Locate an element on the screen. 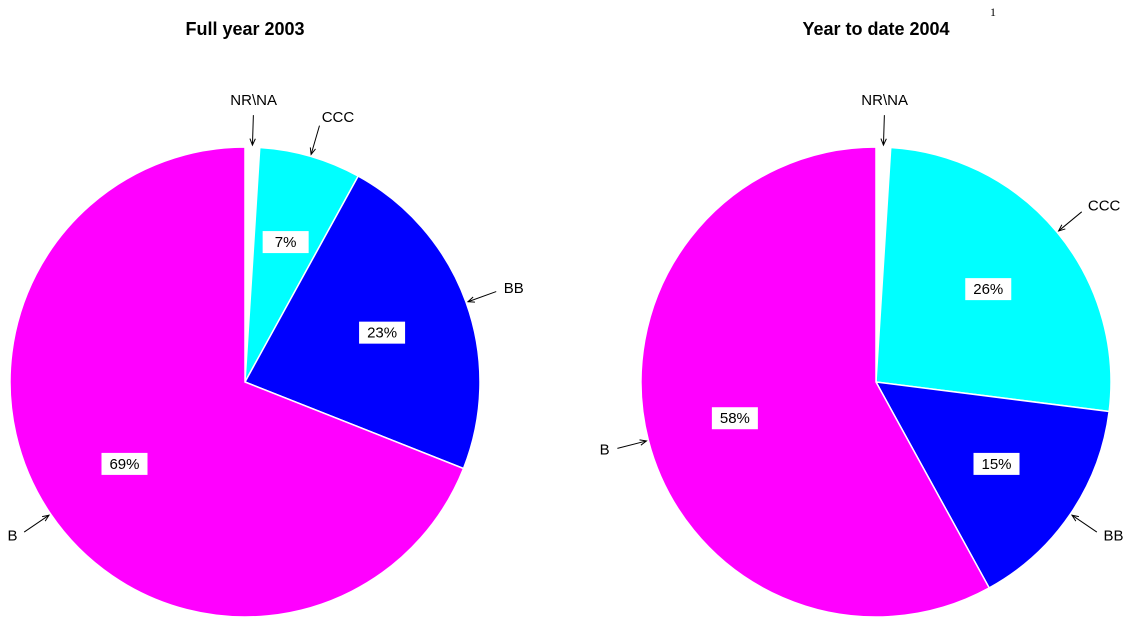  value-label: 15% is located at coordinates (996, 464).